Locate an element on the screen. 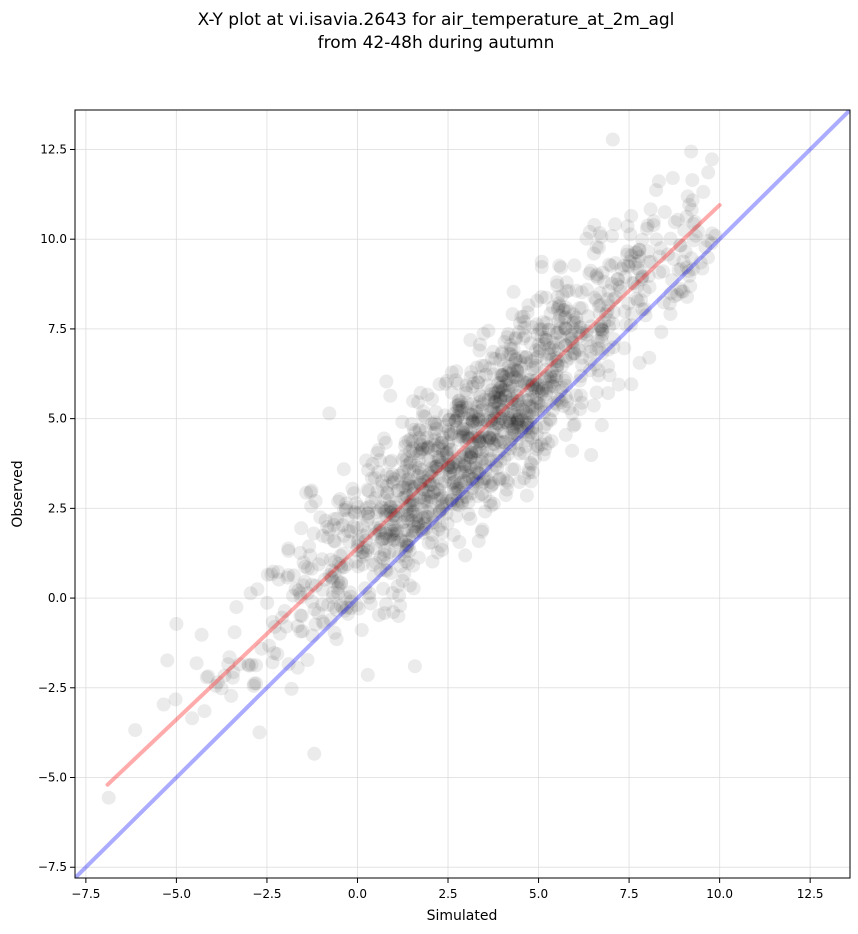 Image resolution: width=858 pixels, height=934 pixels. y-tick-label: −7.5 is located at coordinates (52, 867).